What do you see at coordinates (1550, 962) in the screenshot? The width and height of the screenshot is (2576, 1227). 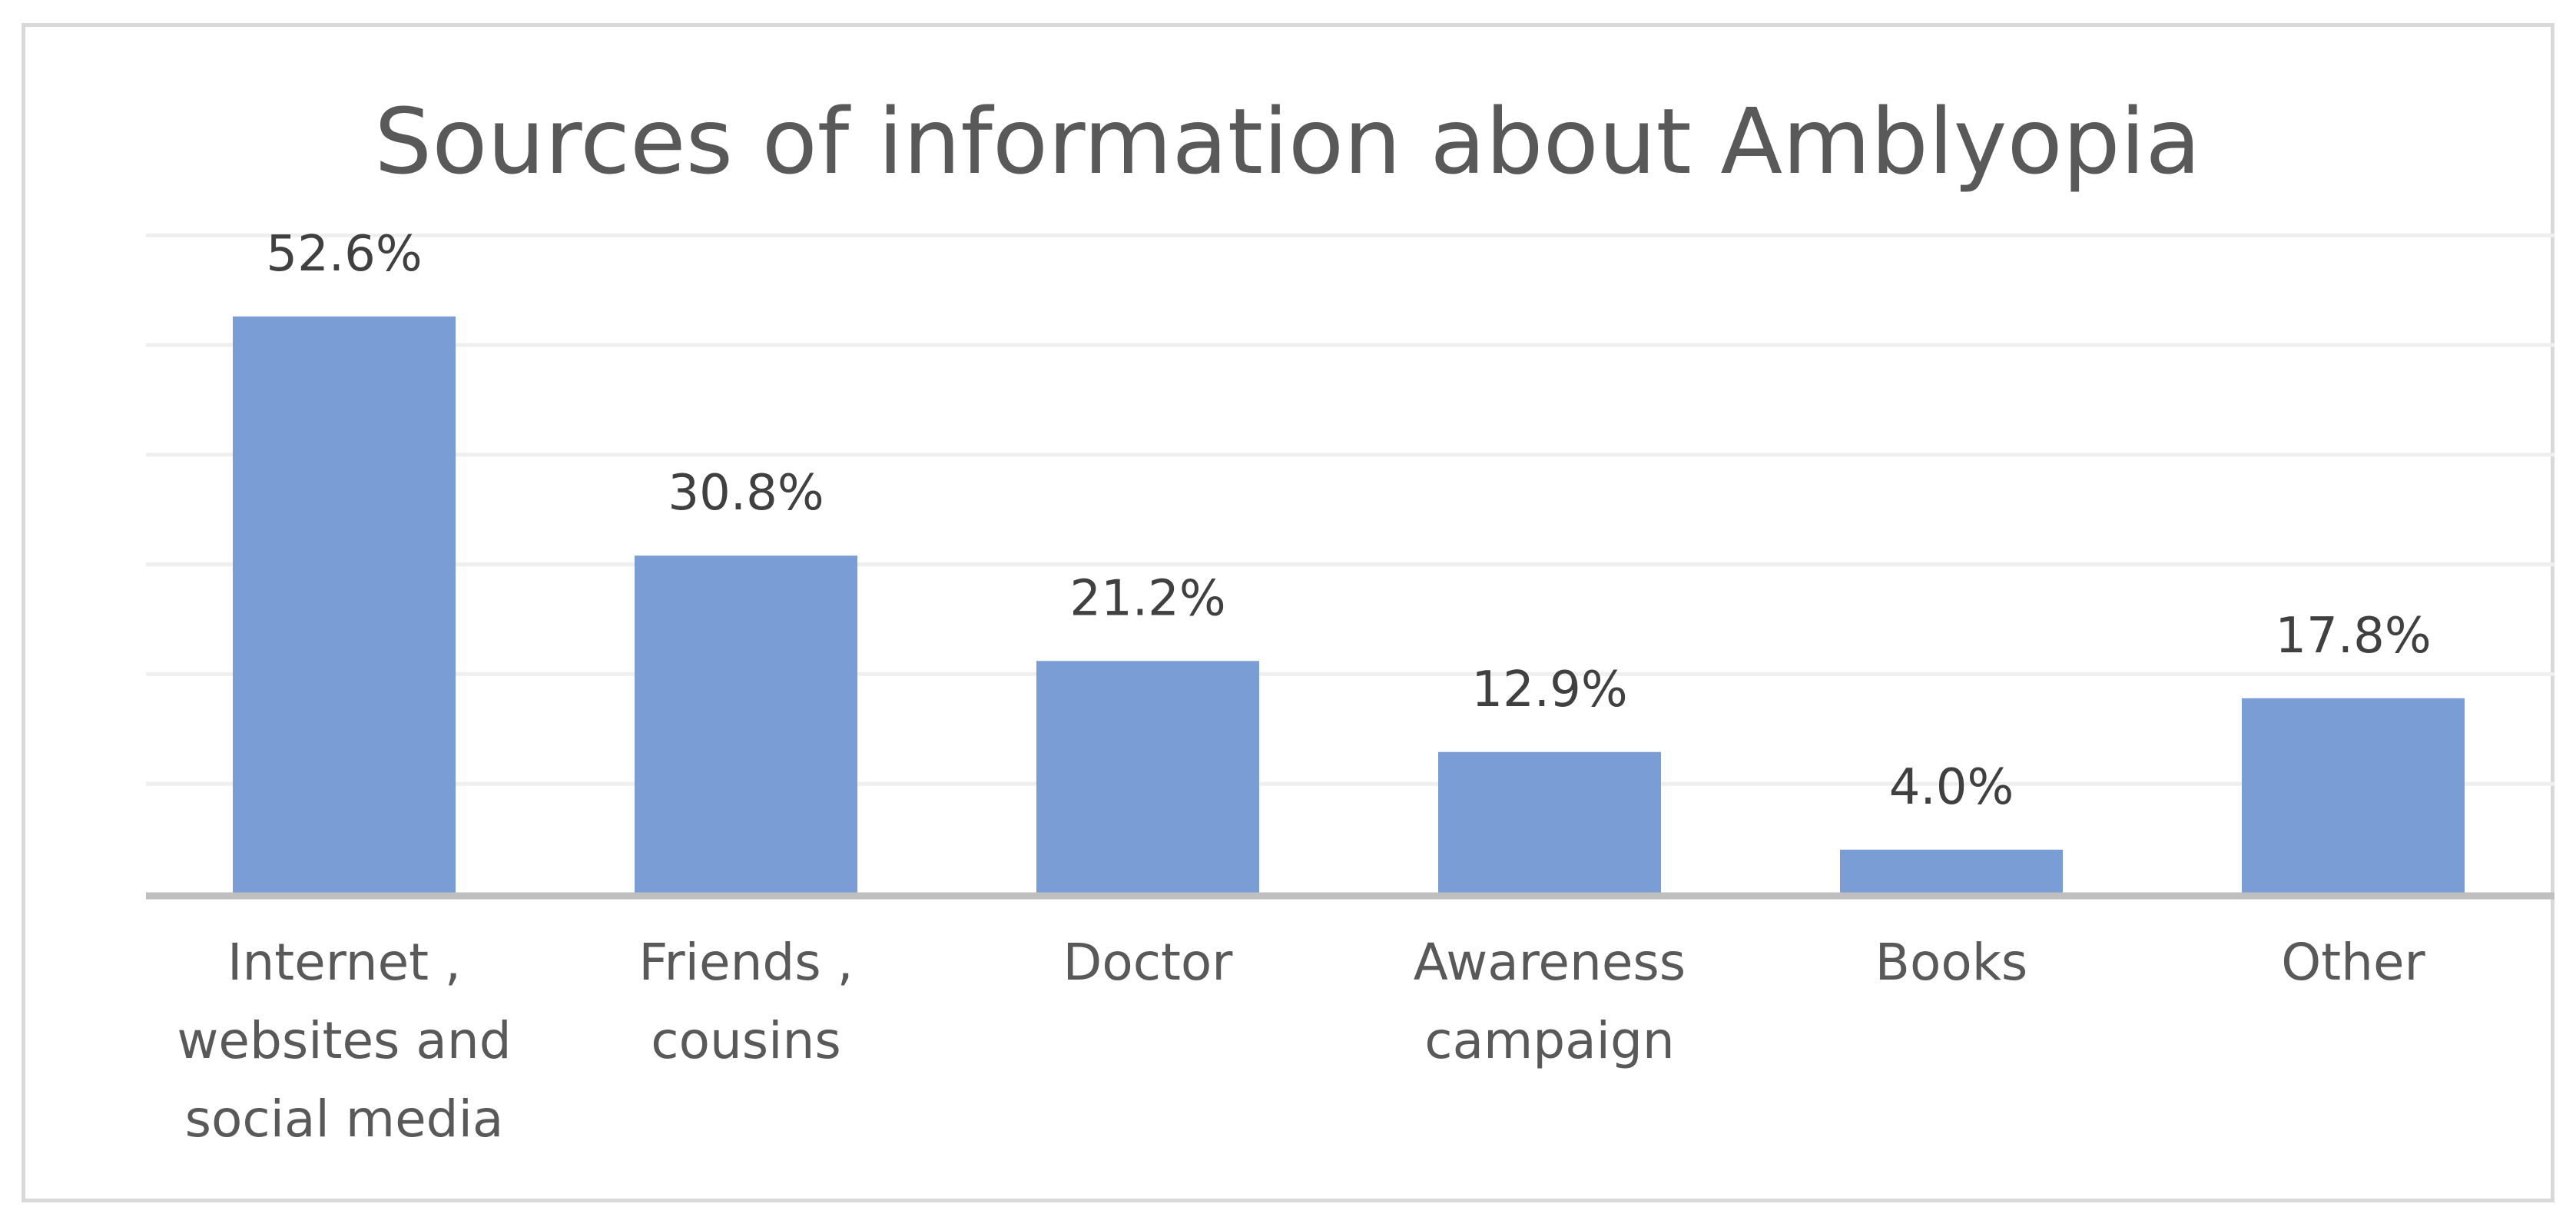 I see `category-label-line: Awareness` at bounding box center [1550, 962].